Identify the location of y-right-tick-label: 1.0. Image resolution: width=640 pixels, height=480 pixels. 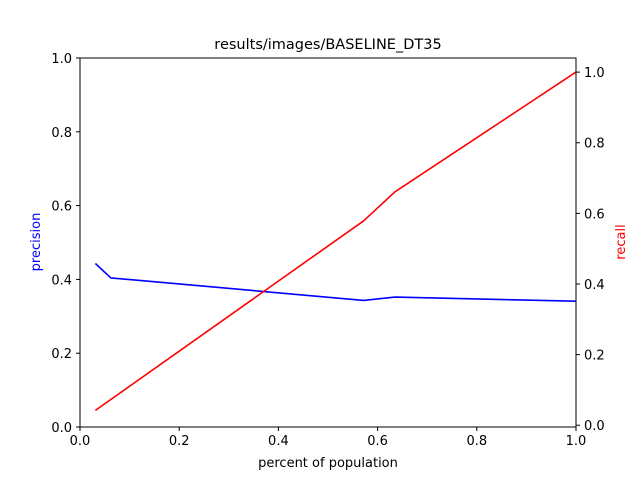
(594, 73).